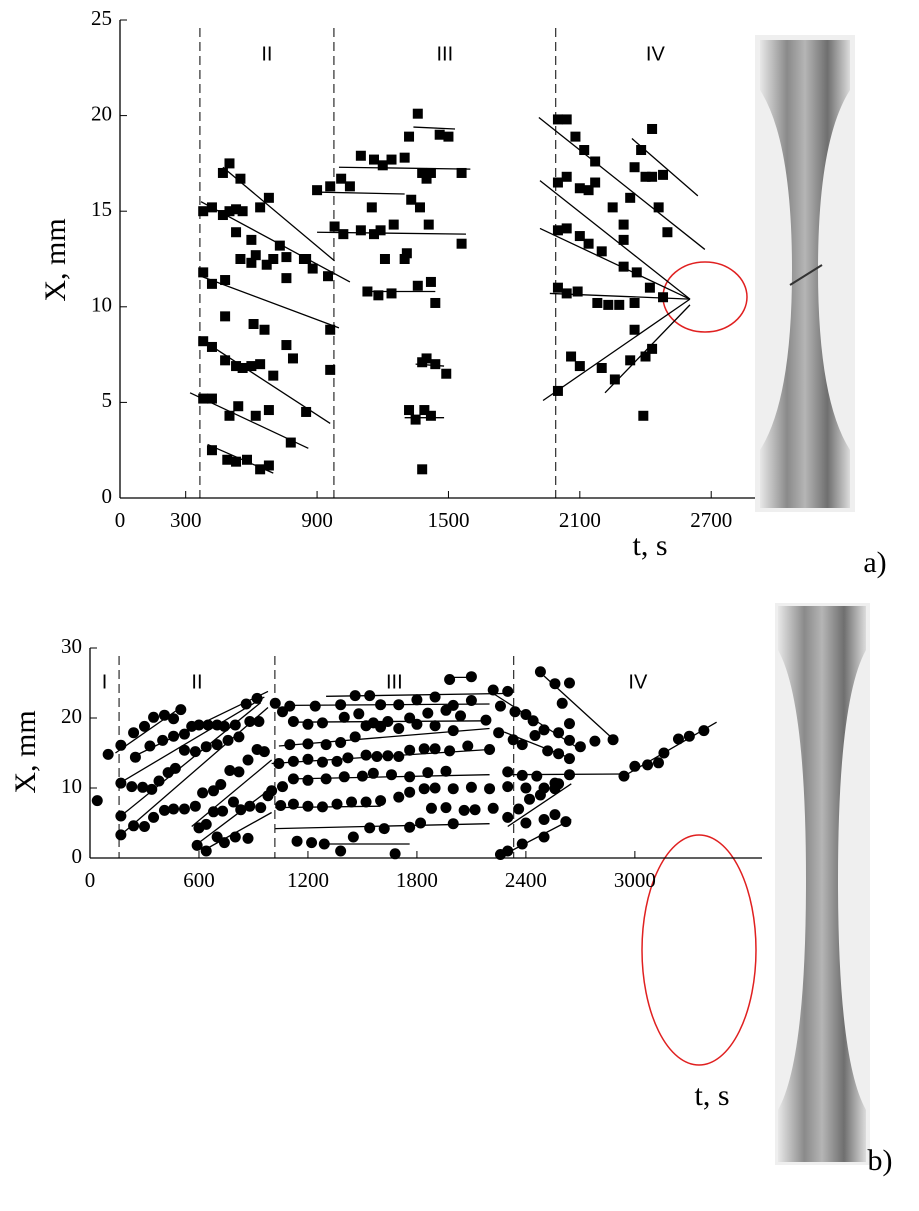  I want to click on y-tick-label: 10, so click(71, 786).